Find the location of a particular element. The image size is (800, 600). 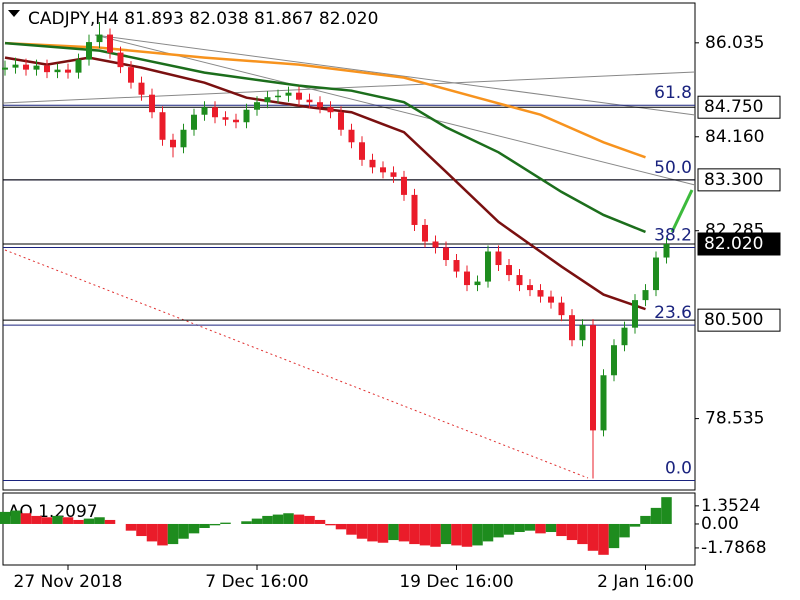

price-label: 80.500 is located at coordinates (733, 320).